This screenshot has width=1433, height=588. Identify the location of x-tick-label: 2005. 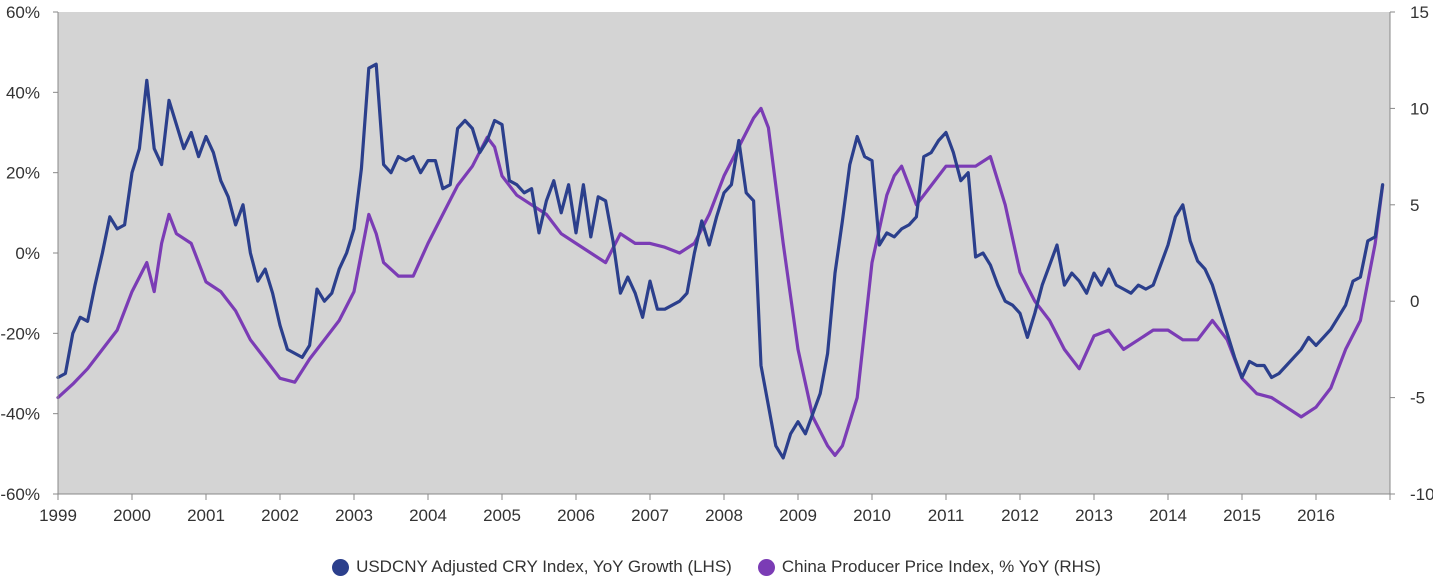
(502, 515).